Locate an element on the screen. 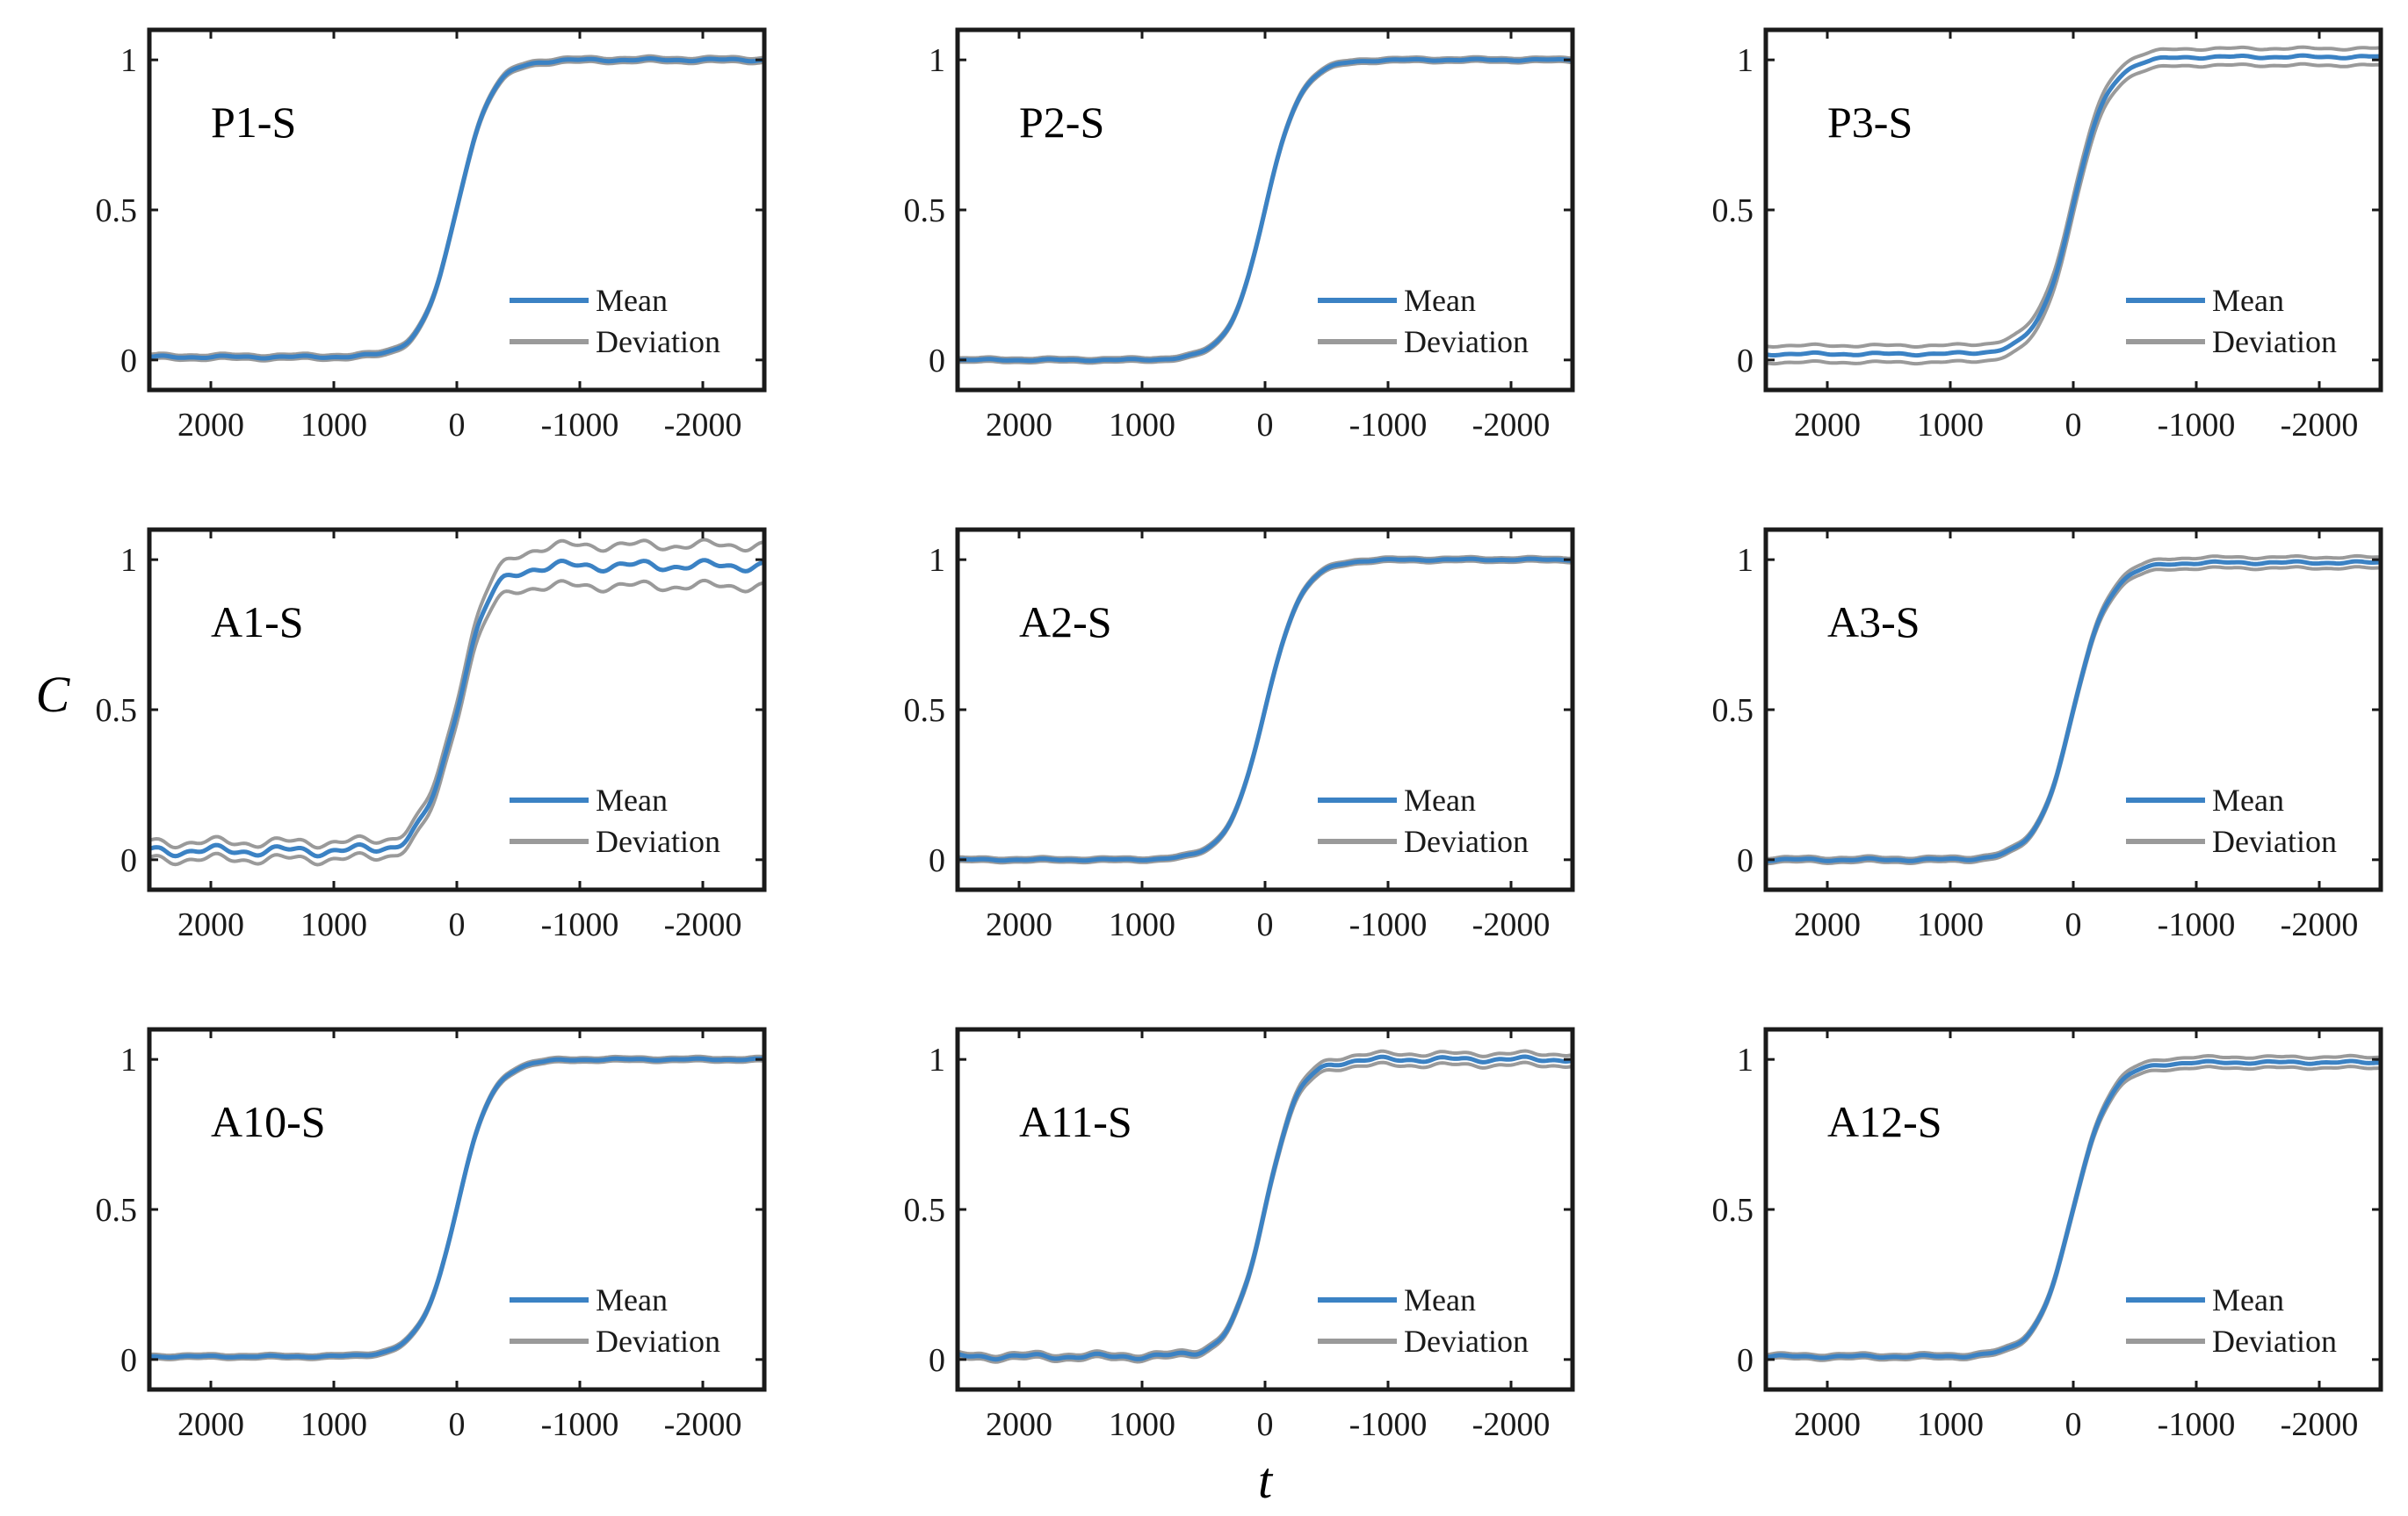  panel-label: A1-S is located at coordinates (257, 621).